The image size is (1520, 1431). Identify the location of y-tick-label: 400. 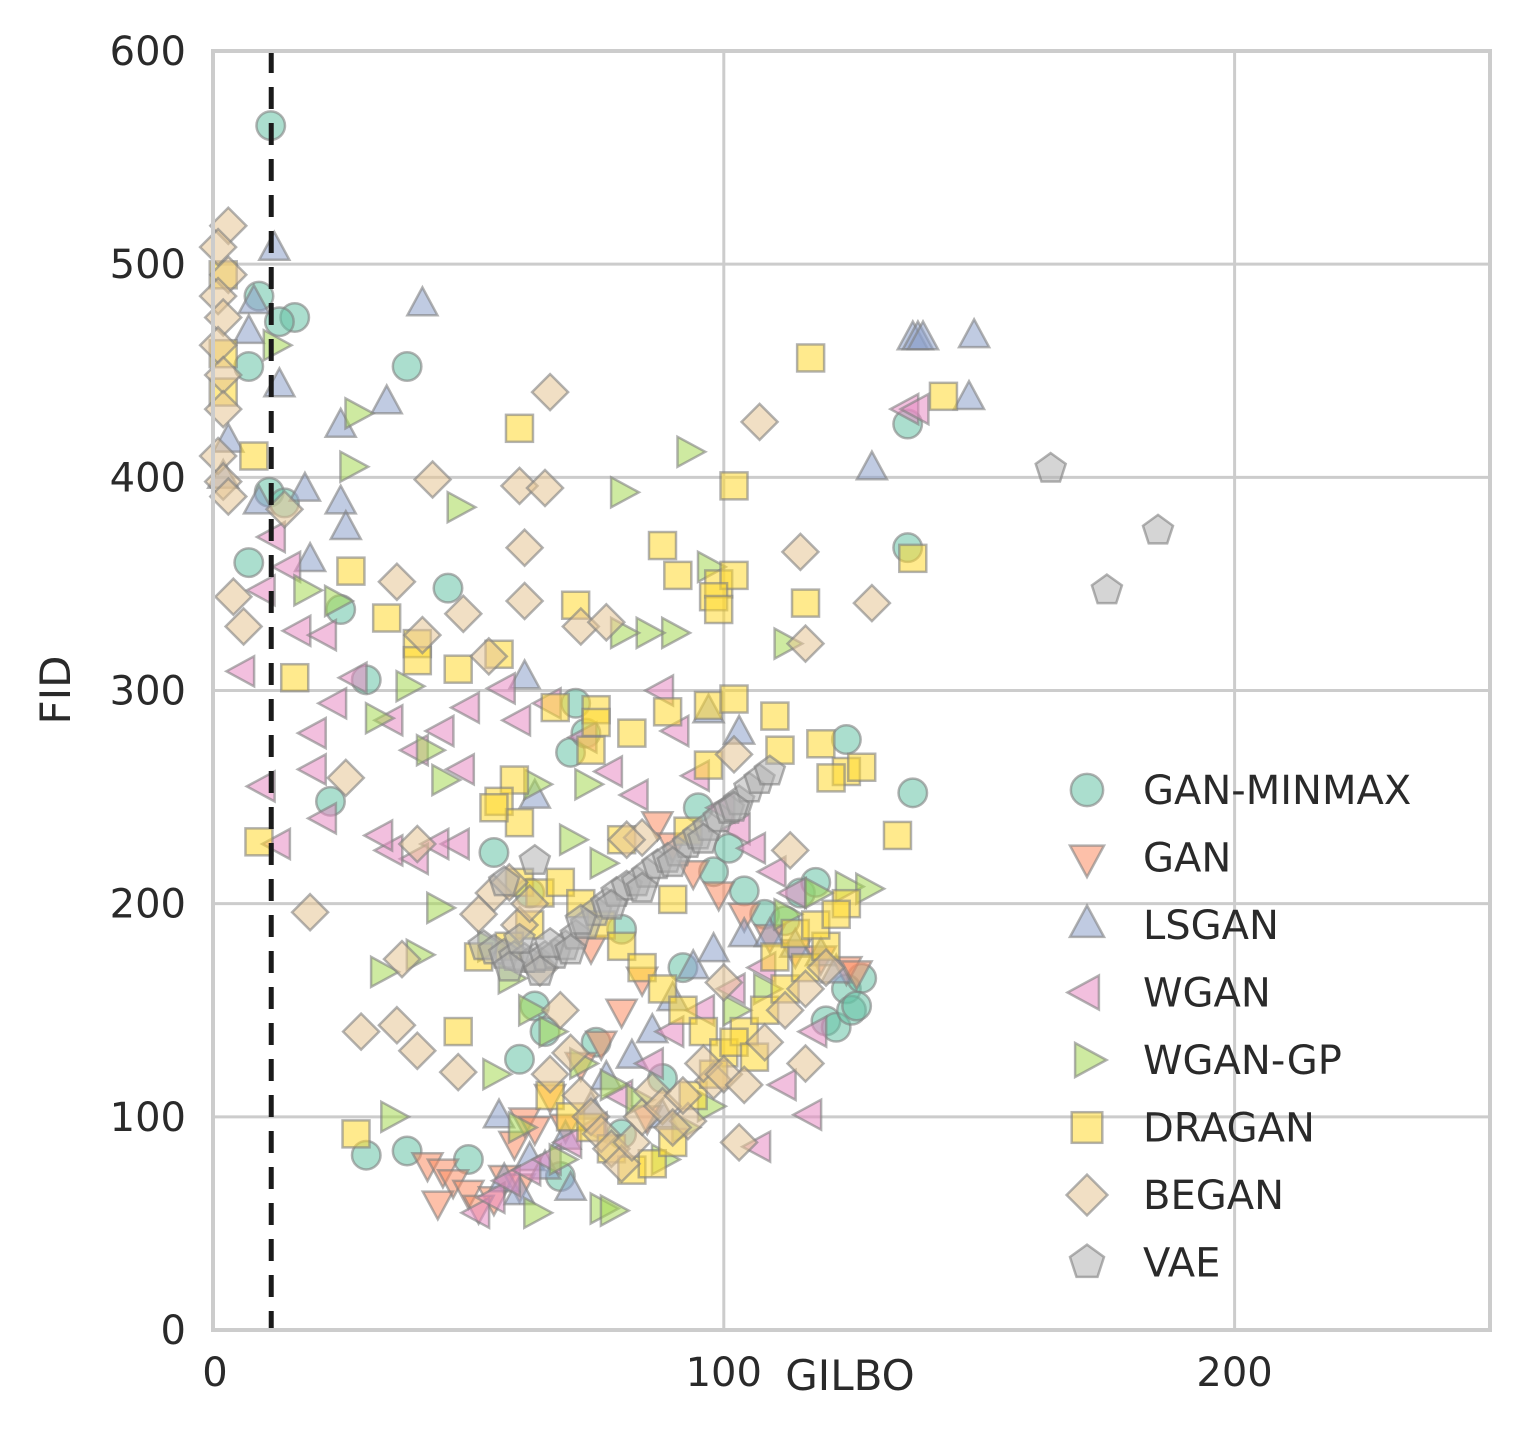
(148, 478).